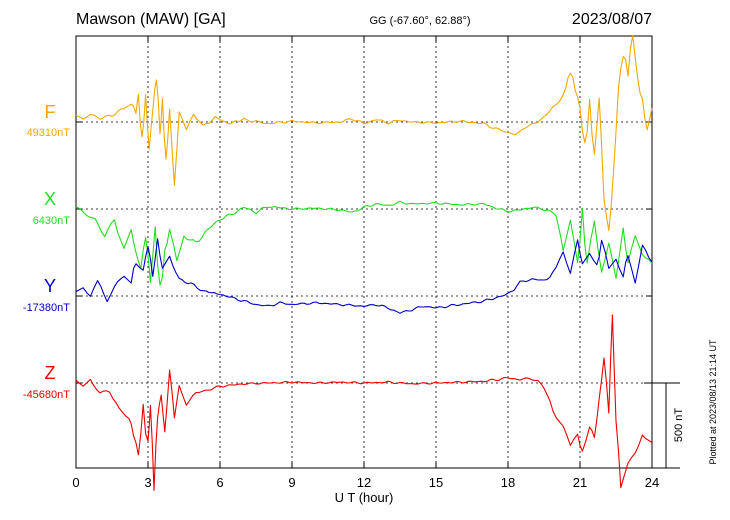  I want to click on x-axis-label: U T (hour), so click(364, 497).